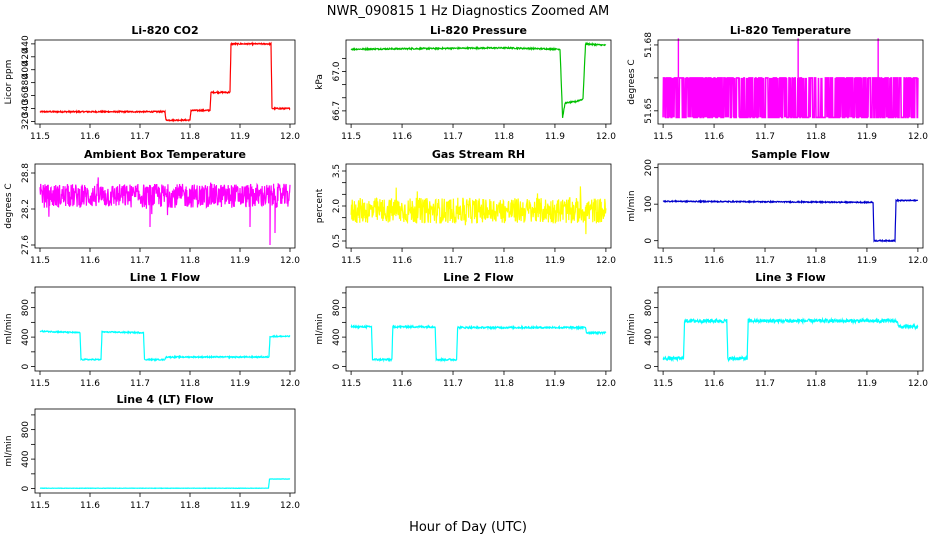 The image size is (936, 544). What do you see at coordinates (164, 30) in the screenshot?
I see `panel-title: Li-820 CO2` at bounding box center [164, 30].